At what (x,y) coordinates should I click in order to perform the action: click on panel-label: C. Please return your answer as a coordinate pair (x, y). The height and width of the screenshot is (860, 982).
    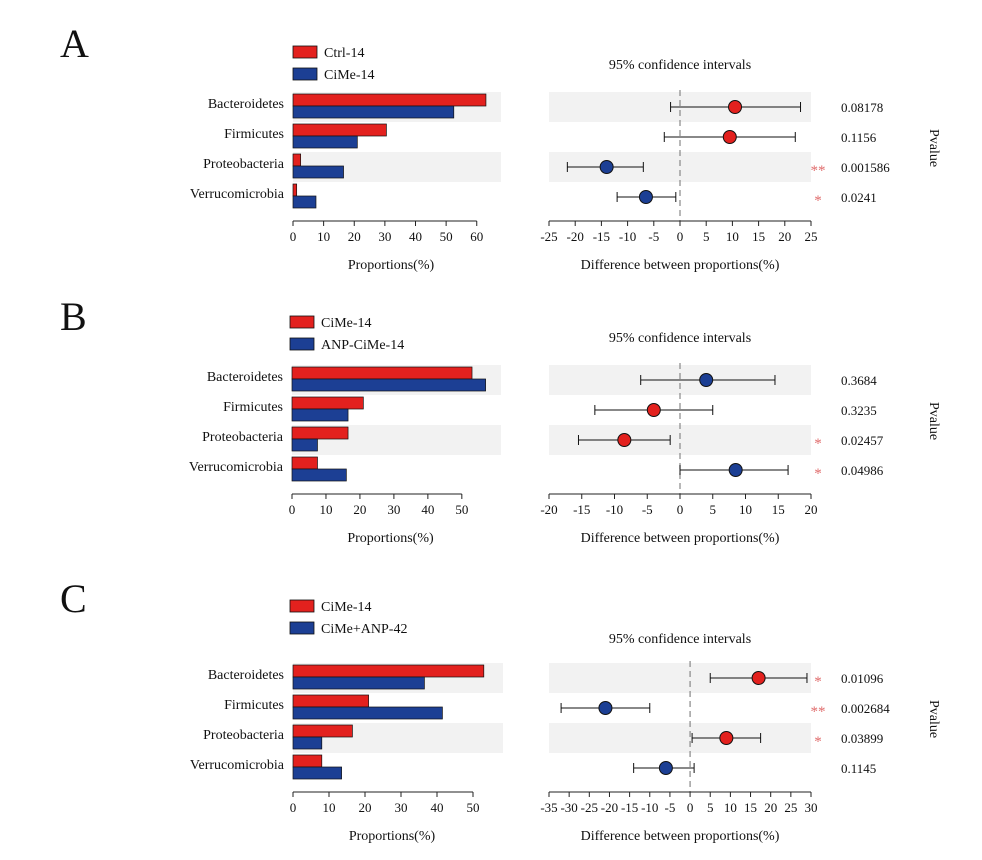
    Looking at the image, I should click on (73, 598).